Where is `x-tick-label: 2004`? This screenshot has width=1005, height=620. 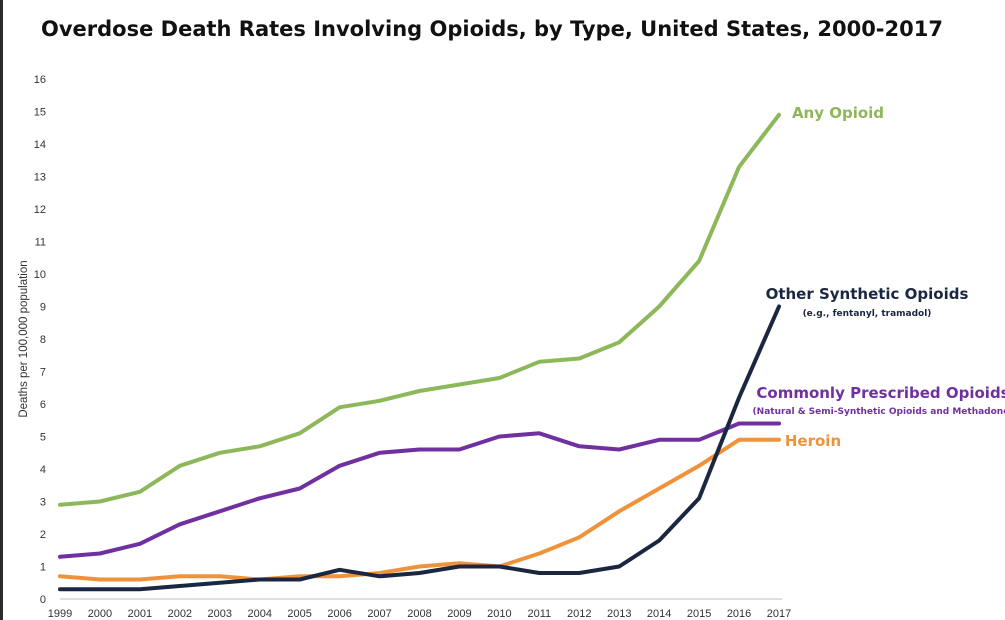 x-tick-label: 2004 is located at coordinates (259, 614).